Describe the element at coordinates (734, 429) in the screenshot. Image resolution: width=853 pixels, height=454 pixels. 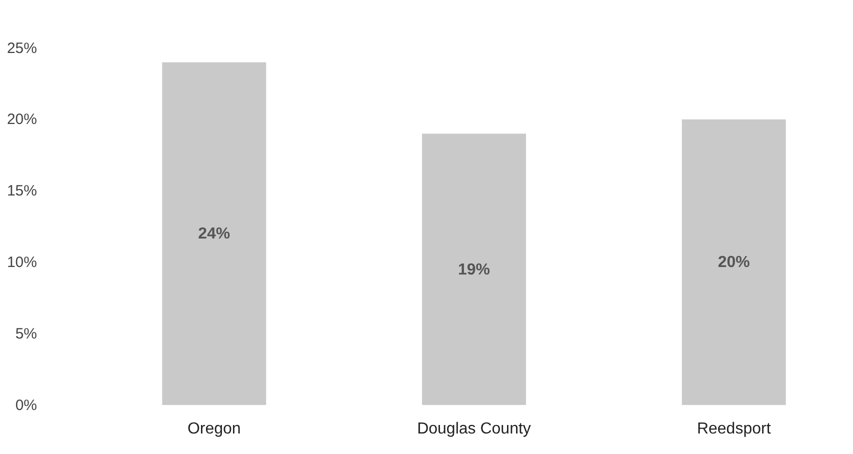
I see `x-tick-label: Reedsport` at that location.